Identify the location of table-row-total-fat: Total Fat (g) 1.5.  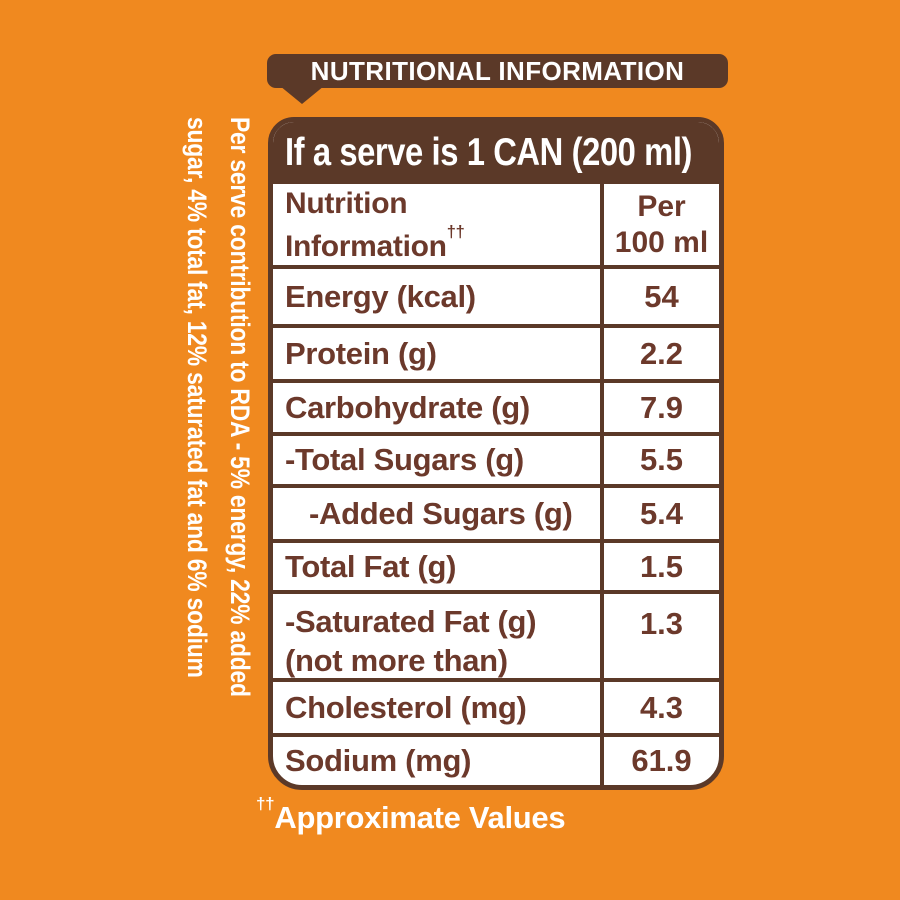
(496, 564).